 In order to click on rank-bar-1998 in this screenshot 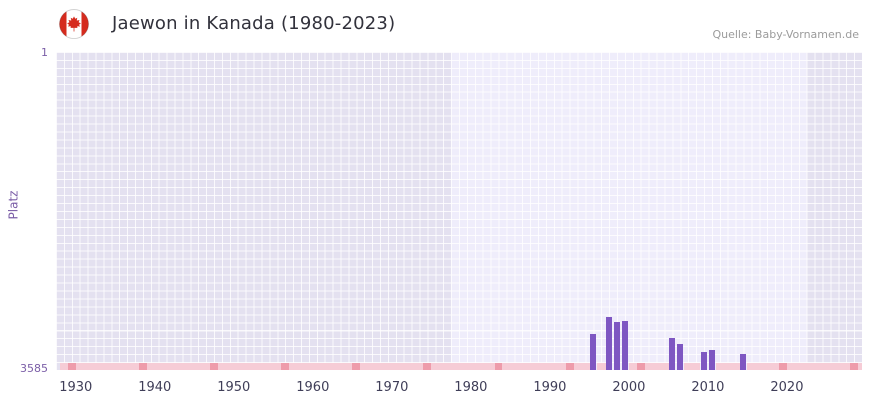, I will do `click(617, 345)`.